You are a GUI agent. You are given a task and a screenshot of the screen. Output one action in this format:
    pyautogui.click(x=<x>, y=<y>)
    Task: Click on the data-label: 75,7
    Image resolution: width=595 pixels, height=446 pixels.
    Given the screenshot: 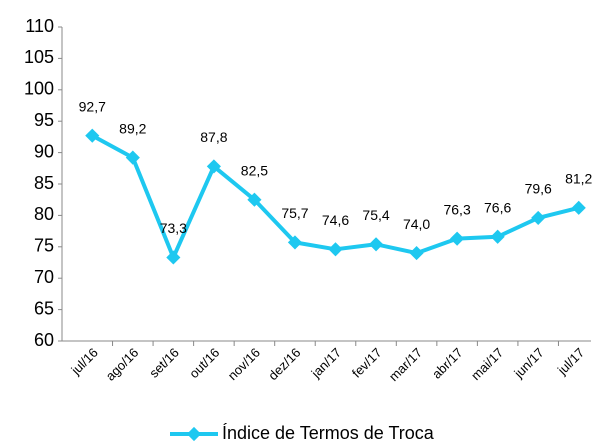 What is the action you would take?
    pyautogui.click(x=294, y=213)
    